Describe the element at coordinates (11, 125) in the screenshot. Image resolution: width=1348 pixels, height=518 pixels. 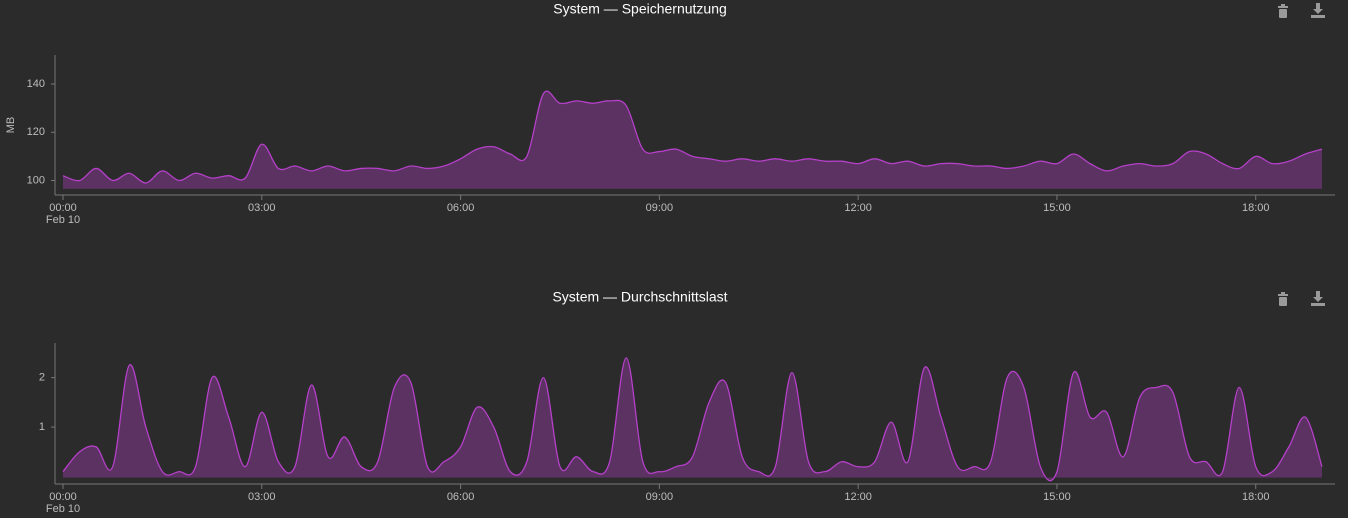
I see `y-axis-label: MB` at that location.